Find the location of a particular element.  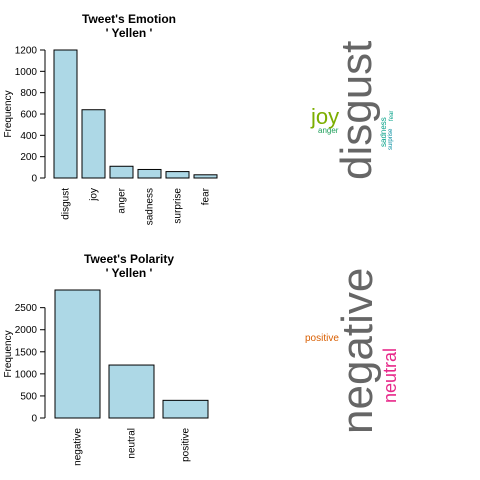

polarity-y-tick-label: 2500 is located at coordinates (26, 308).